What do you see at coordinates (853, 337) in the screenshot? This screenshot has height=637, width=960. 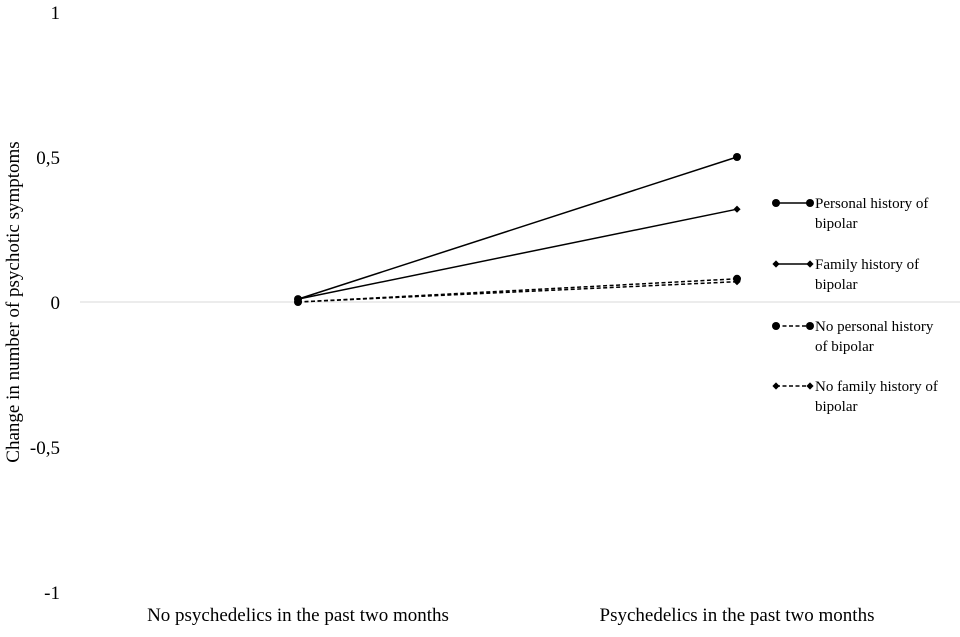 I see `legend-item-3: No personal history of bipolar` at bounding box center [853, 337].